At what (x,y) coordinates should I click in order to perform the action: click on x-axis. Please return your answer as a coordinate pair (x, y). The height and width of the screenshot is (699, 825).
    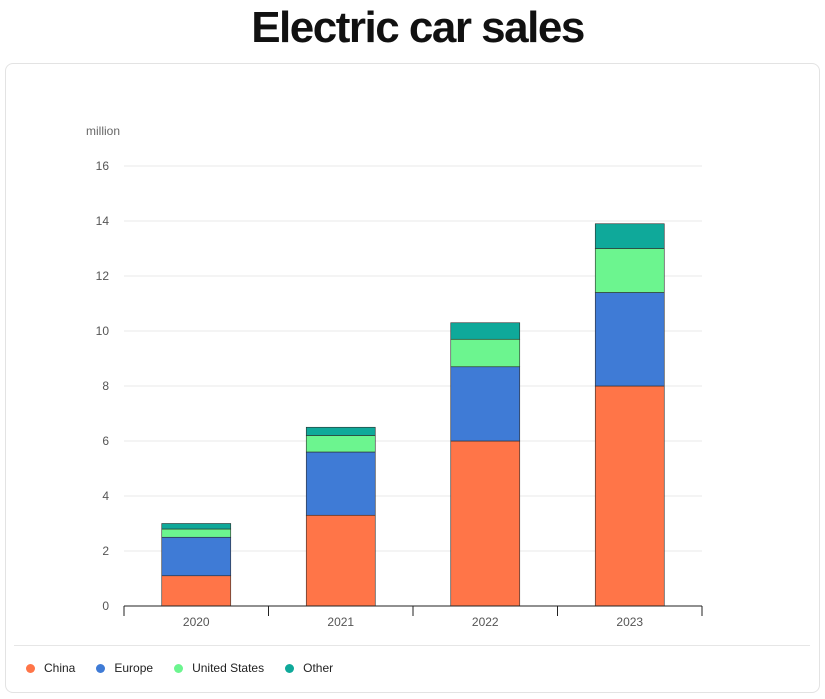
    Looking at the image, I should click on (413, 610).